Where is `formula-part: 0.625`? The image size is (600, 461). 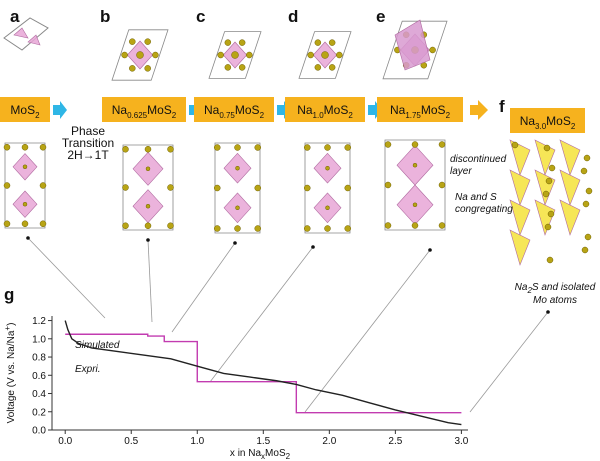 formula-part: 0.625 is located at coordinates (137, 115).